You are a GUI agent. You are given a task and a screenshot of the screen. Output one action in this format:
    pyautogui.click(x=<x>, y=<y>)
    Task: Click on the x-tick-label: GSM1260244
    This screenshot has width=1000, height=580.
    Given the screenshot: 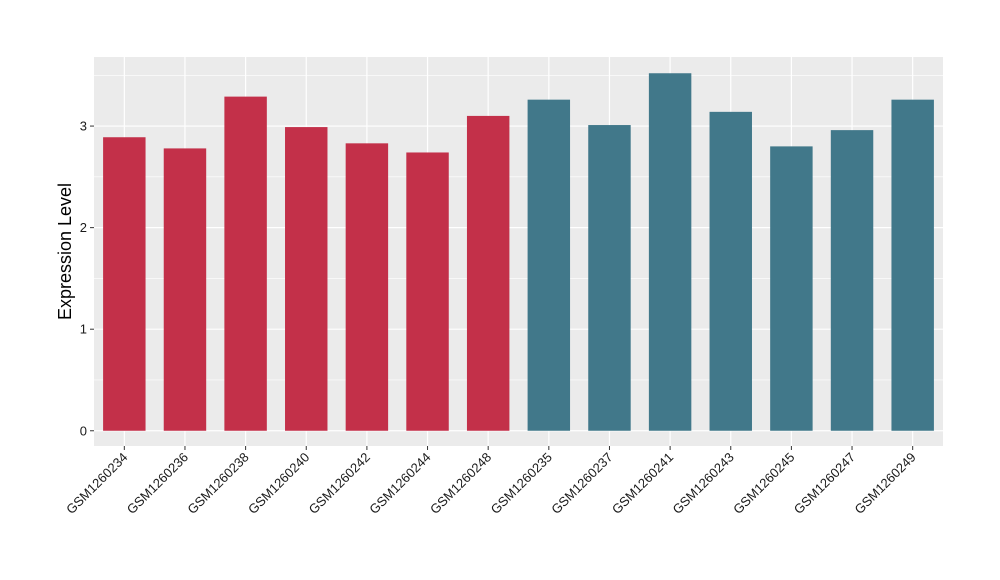 What is the action you would take?
    pyautogui.click(x=399, y=483)
    